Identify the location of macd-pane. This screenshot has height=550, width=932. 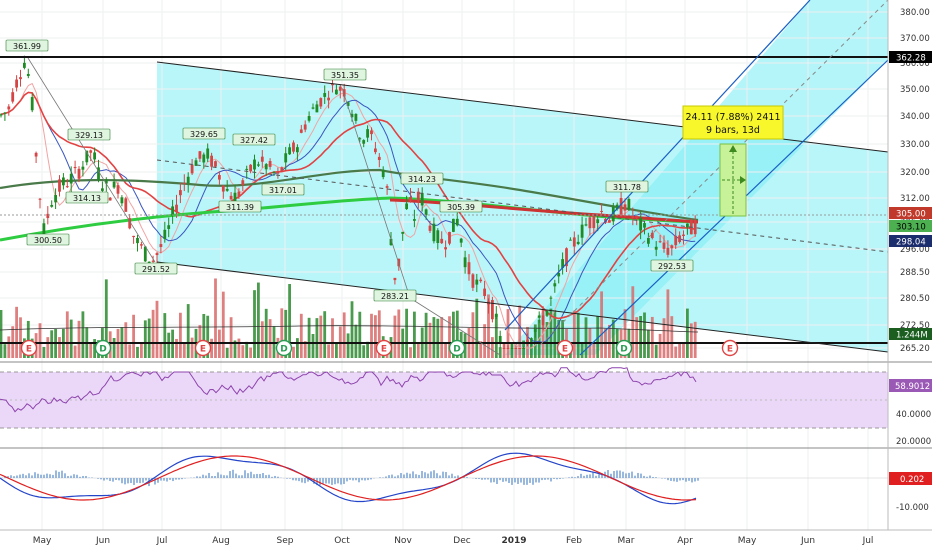
(444, 478).